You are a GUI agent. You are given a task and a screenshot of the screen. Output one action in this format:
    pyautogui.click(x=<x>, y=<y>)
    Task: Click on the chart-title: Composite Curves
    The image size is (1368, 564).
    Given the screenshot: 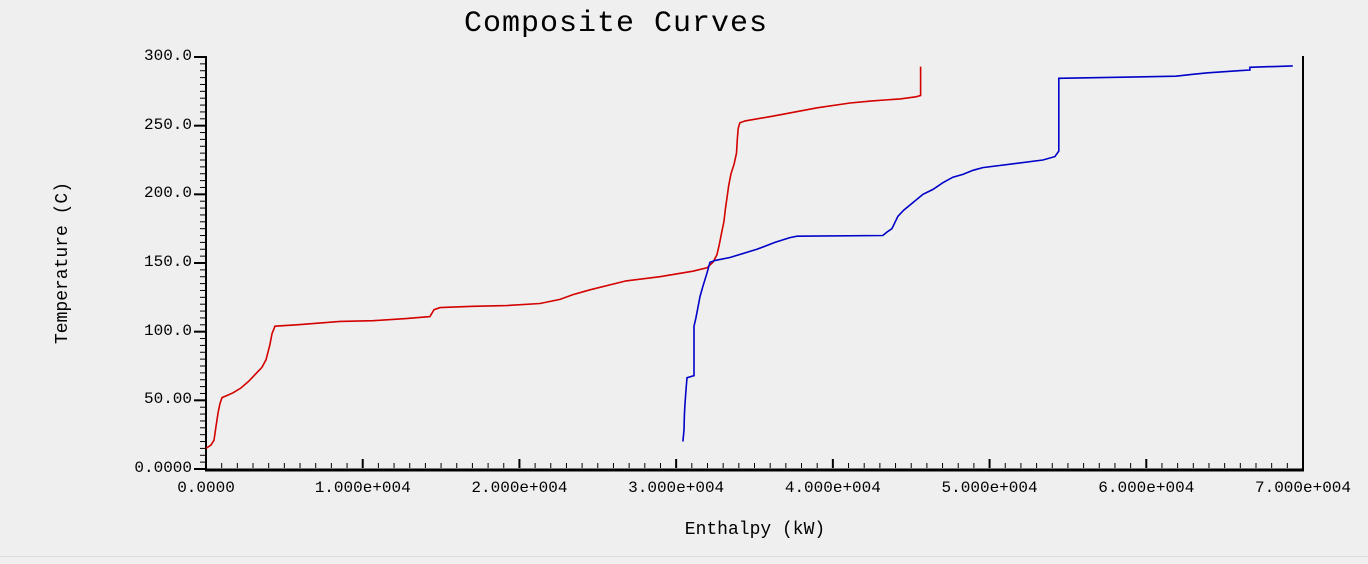 What is the action you would take?
    pyautogui.click(x=616, y=24)
    